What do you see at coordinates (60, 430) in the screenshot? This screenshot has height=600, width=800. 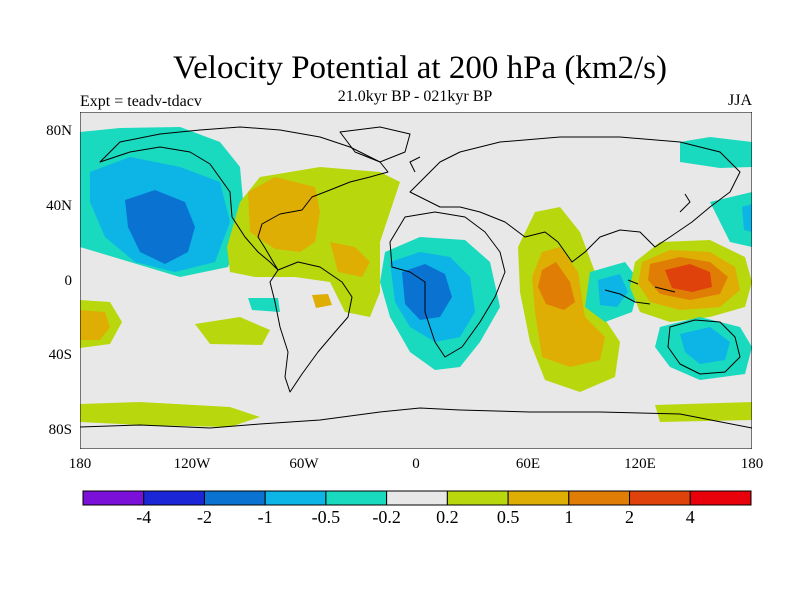 I see `lat-label-80s: 80S` at bounding box center [60, 430].